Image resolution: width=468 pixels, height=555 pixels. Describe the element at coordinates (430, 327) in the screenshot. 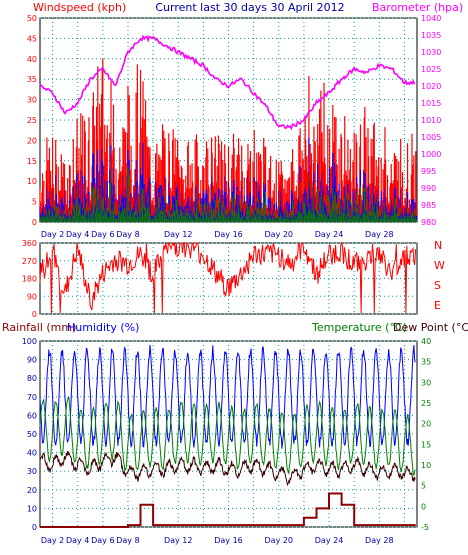

I see `dewpoint-axis-title: Dew Point (°C)` at that location.